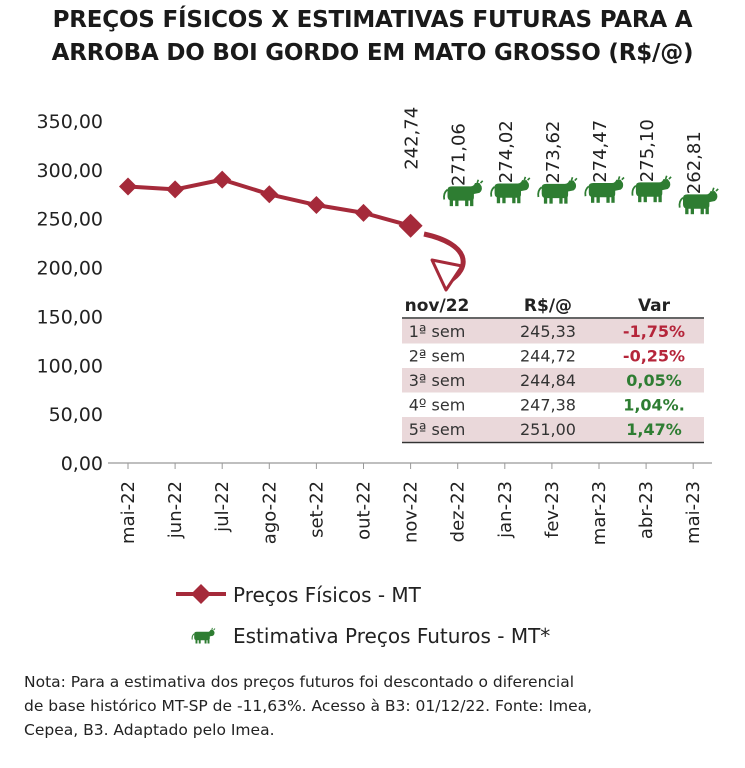  I want to click on legend-cow-icon, so click(203, 635).